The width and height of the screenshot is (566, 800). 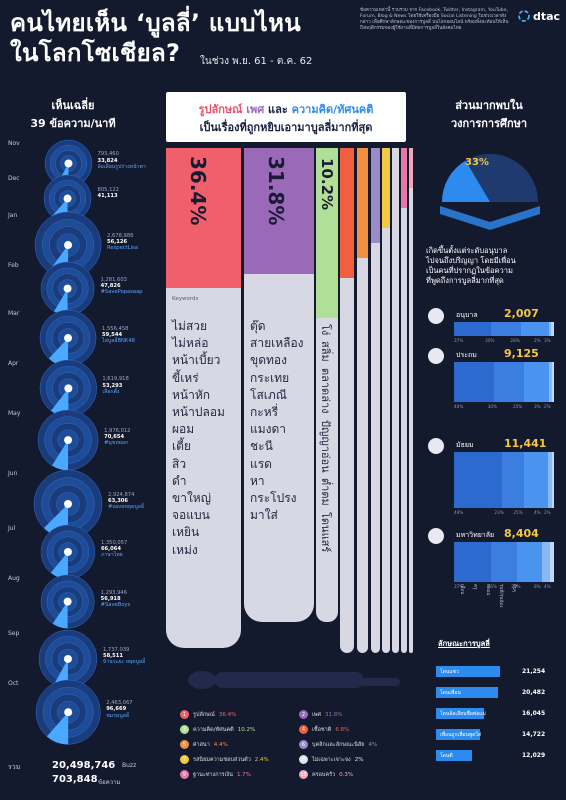 What do you see at coordinates (500, 596) in the screenshot?
I see `level-legend-item: รุ่นพี่/รุ่นน้อง` at bounding box center [500, 596].